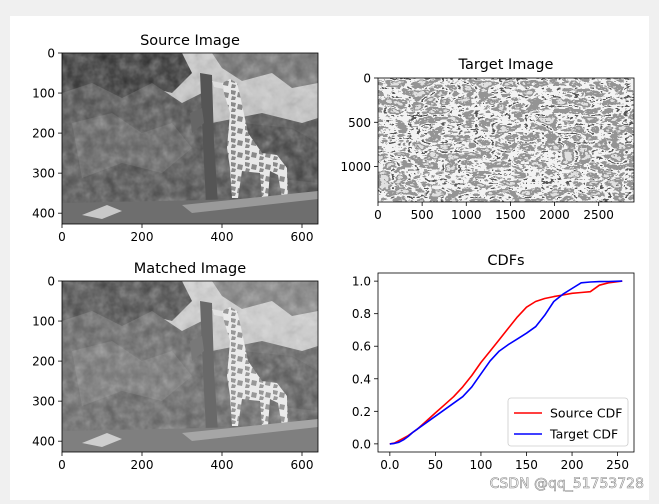 Image resolution: width=659 pixels, height=504 pixels. Describe the element at coordinates (361, 347) in the screenshot. I see `y-tick-label: 0.6` at that location.